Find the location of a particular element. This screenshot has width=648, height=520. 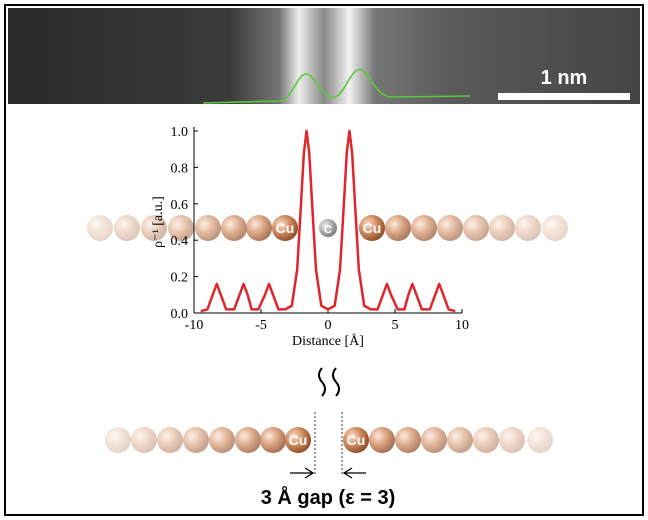

y-tick-label: 1.0 is located at coordinates (180, 132).